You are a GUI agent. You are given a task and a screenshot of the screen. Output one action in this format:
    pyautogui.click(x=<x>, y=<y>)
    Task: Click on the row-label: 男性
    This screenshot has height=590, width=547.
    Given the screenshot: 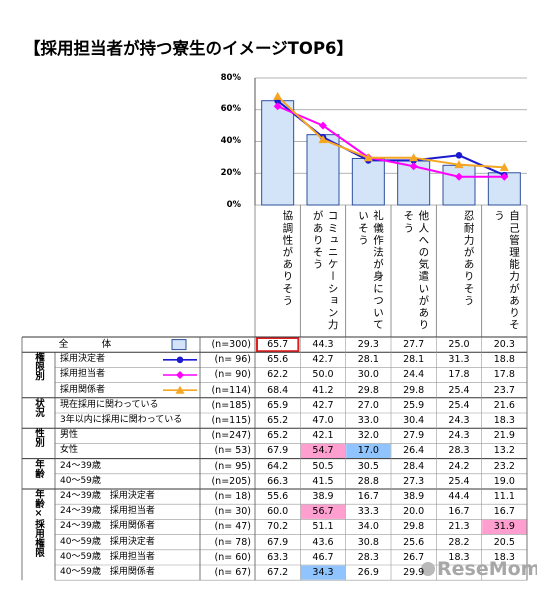 What is the action you would take?
    pyautogui.click(x=69, y=435)
    